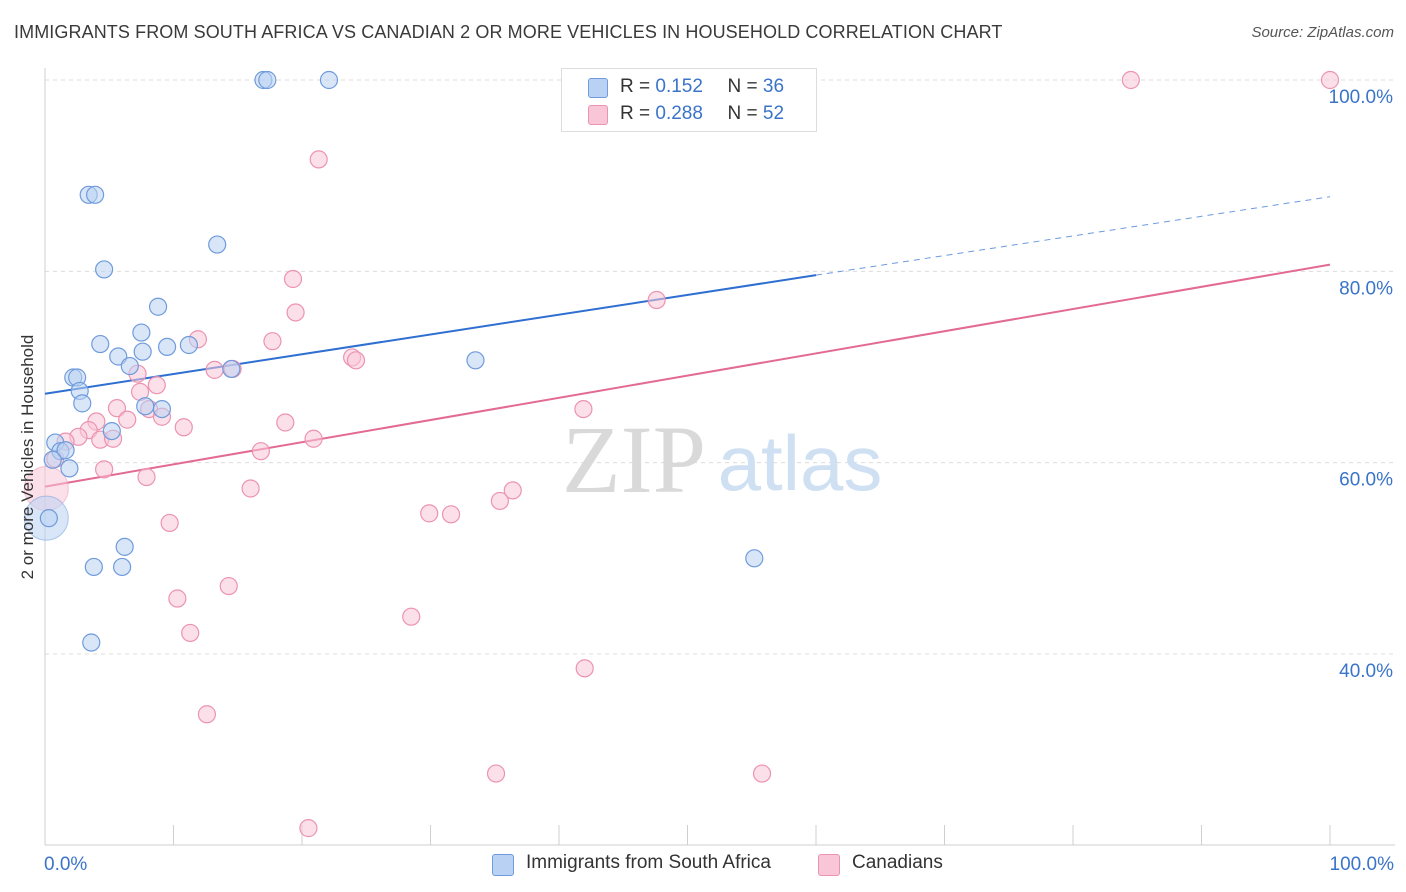 The height and width of the screenshot is (892, 1406). I want to click on trend-line-blue, so click(430, 334).